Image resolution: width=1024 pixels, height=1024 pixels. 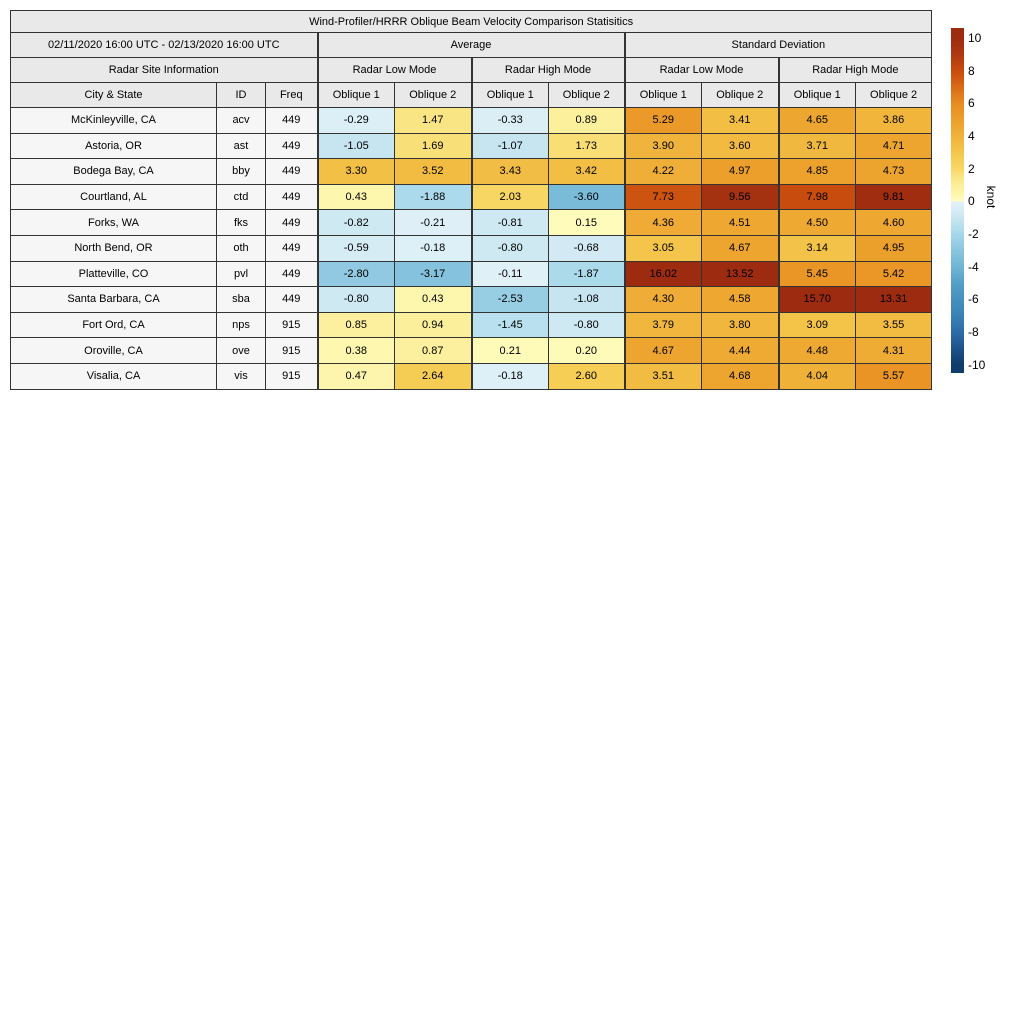 I want to click on value-cell: 3.09, so click(x=816, y=325).